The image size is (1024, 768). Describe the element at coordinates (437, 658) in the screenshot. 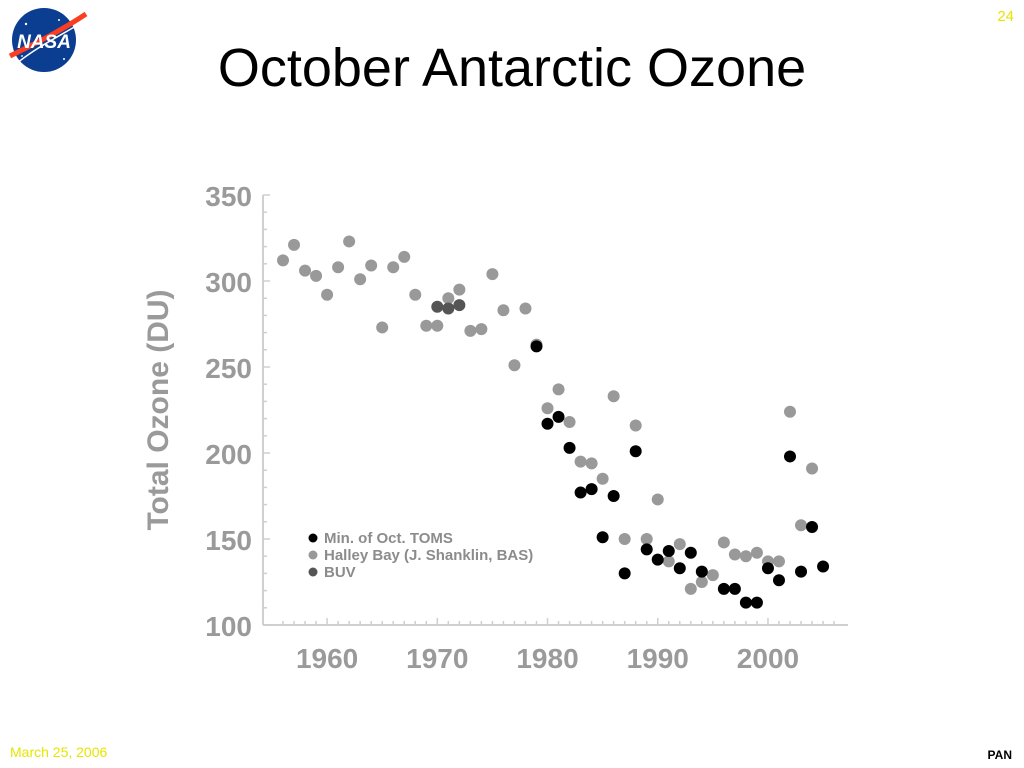

I see `x-tick-label: 1970` at that location.